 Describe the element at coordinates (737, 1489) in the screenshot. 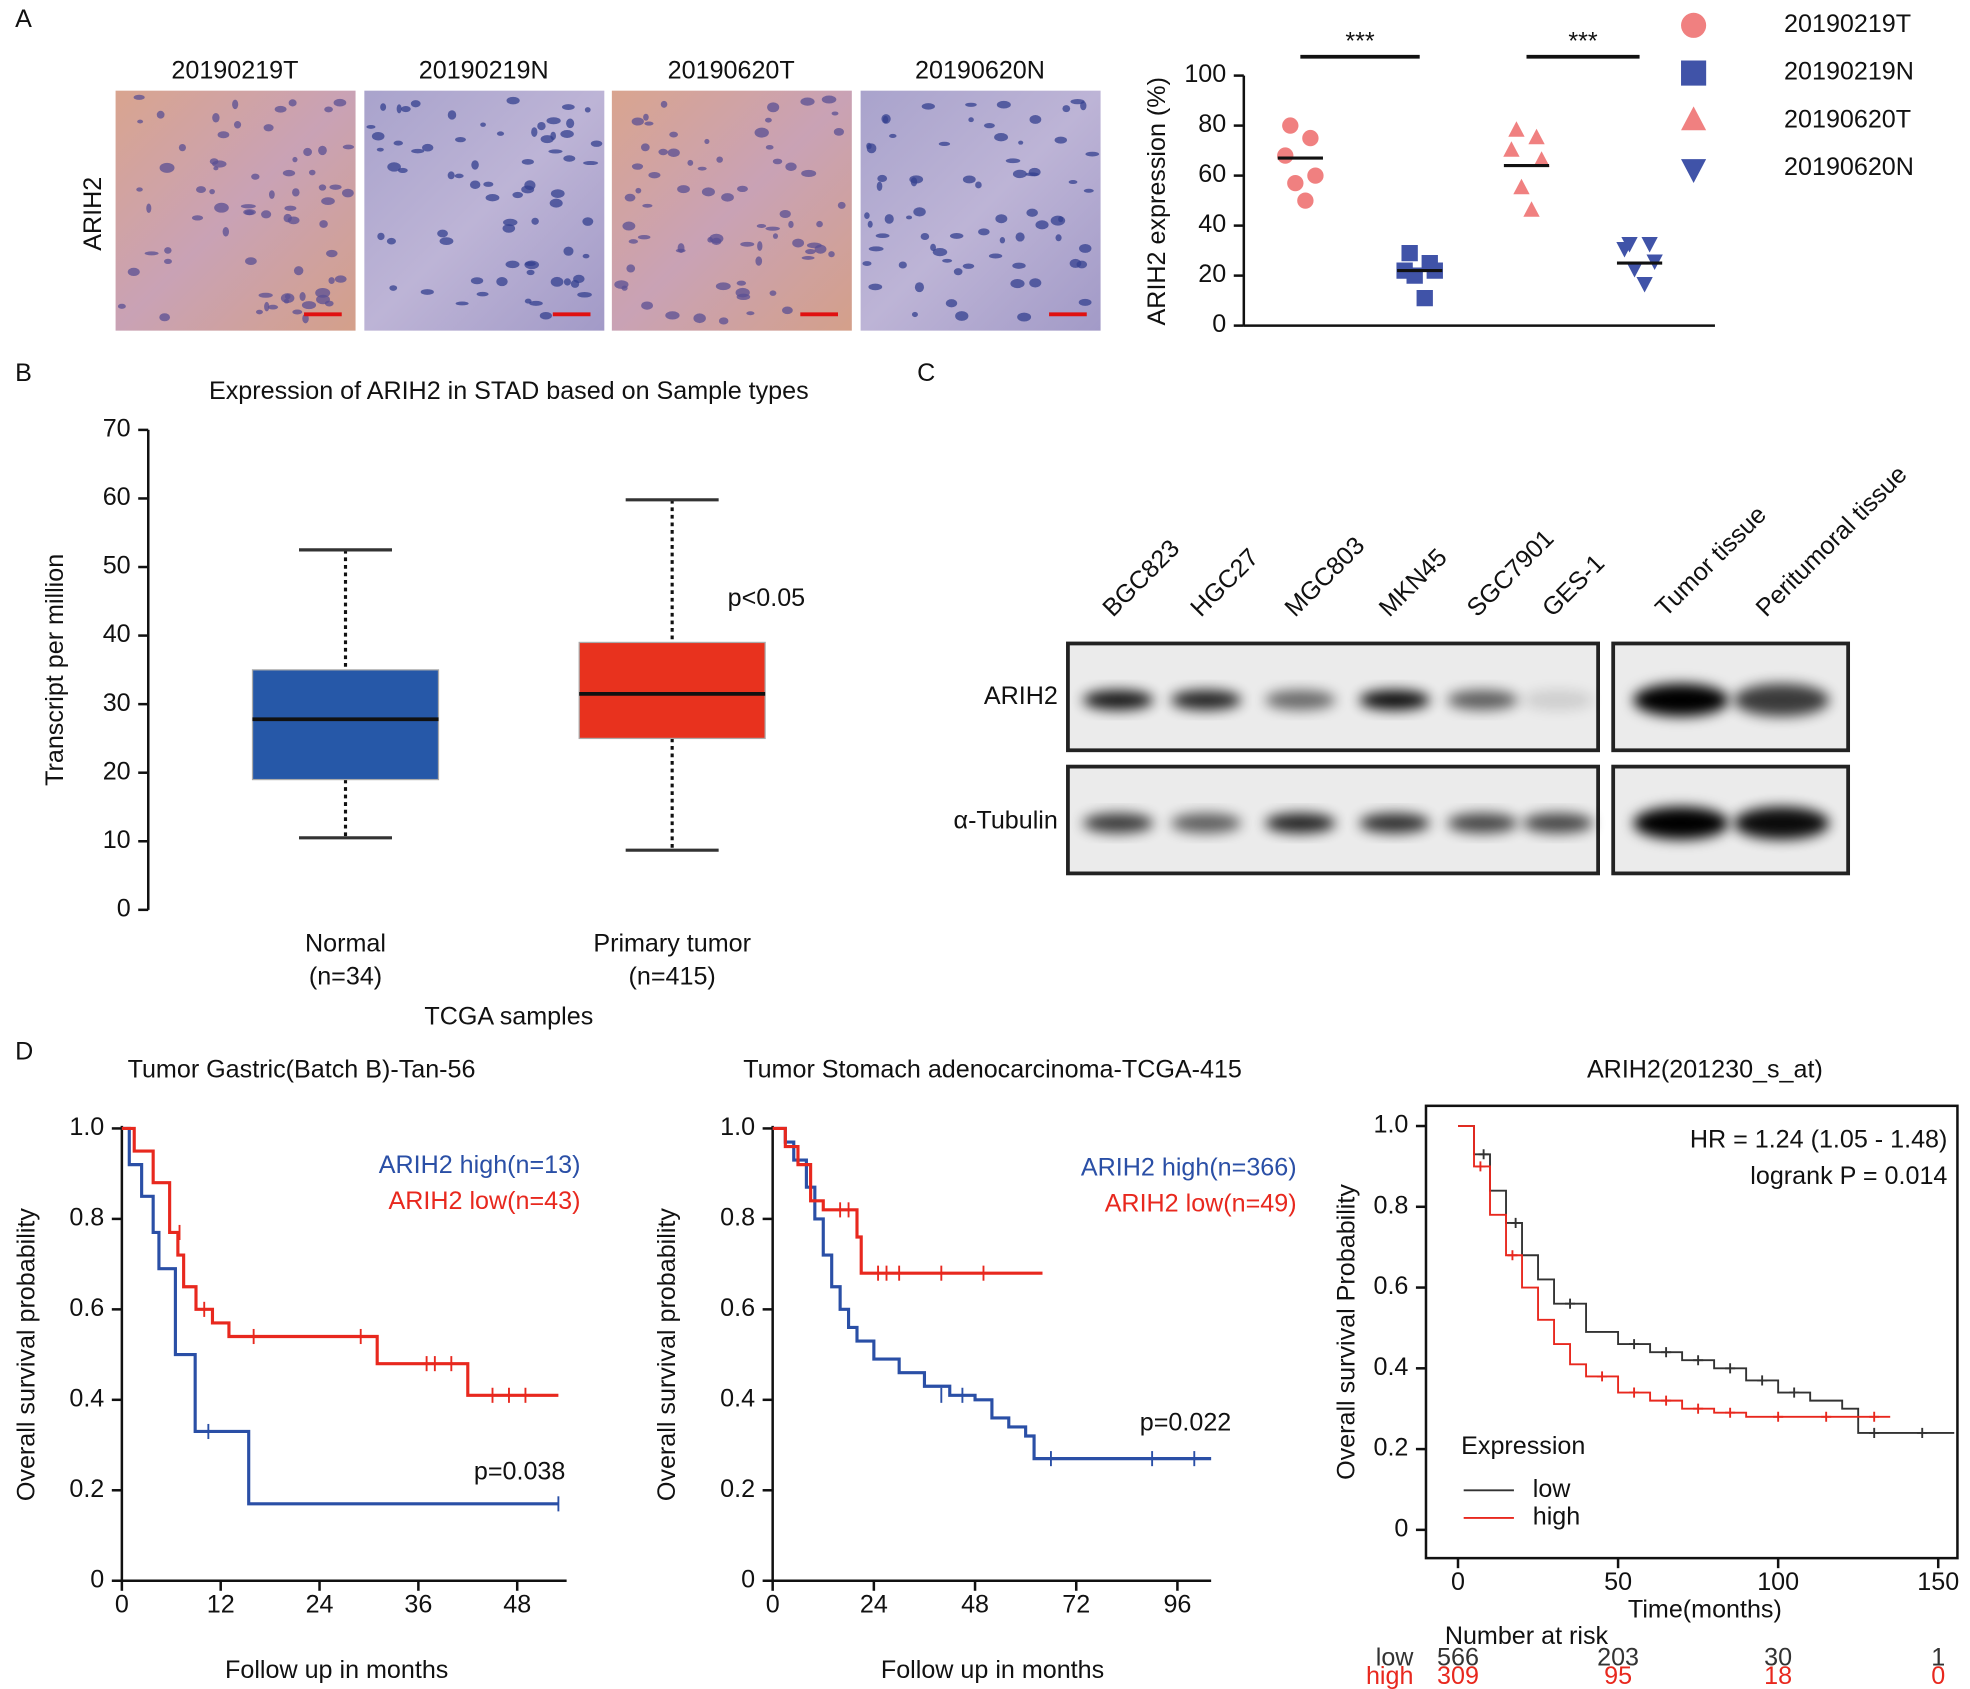

I see `y-tick-label: 0.2` at that location.